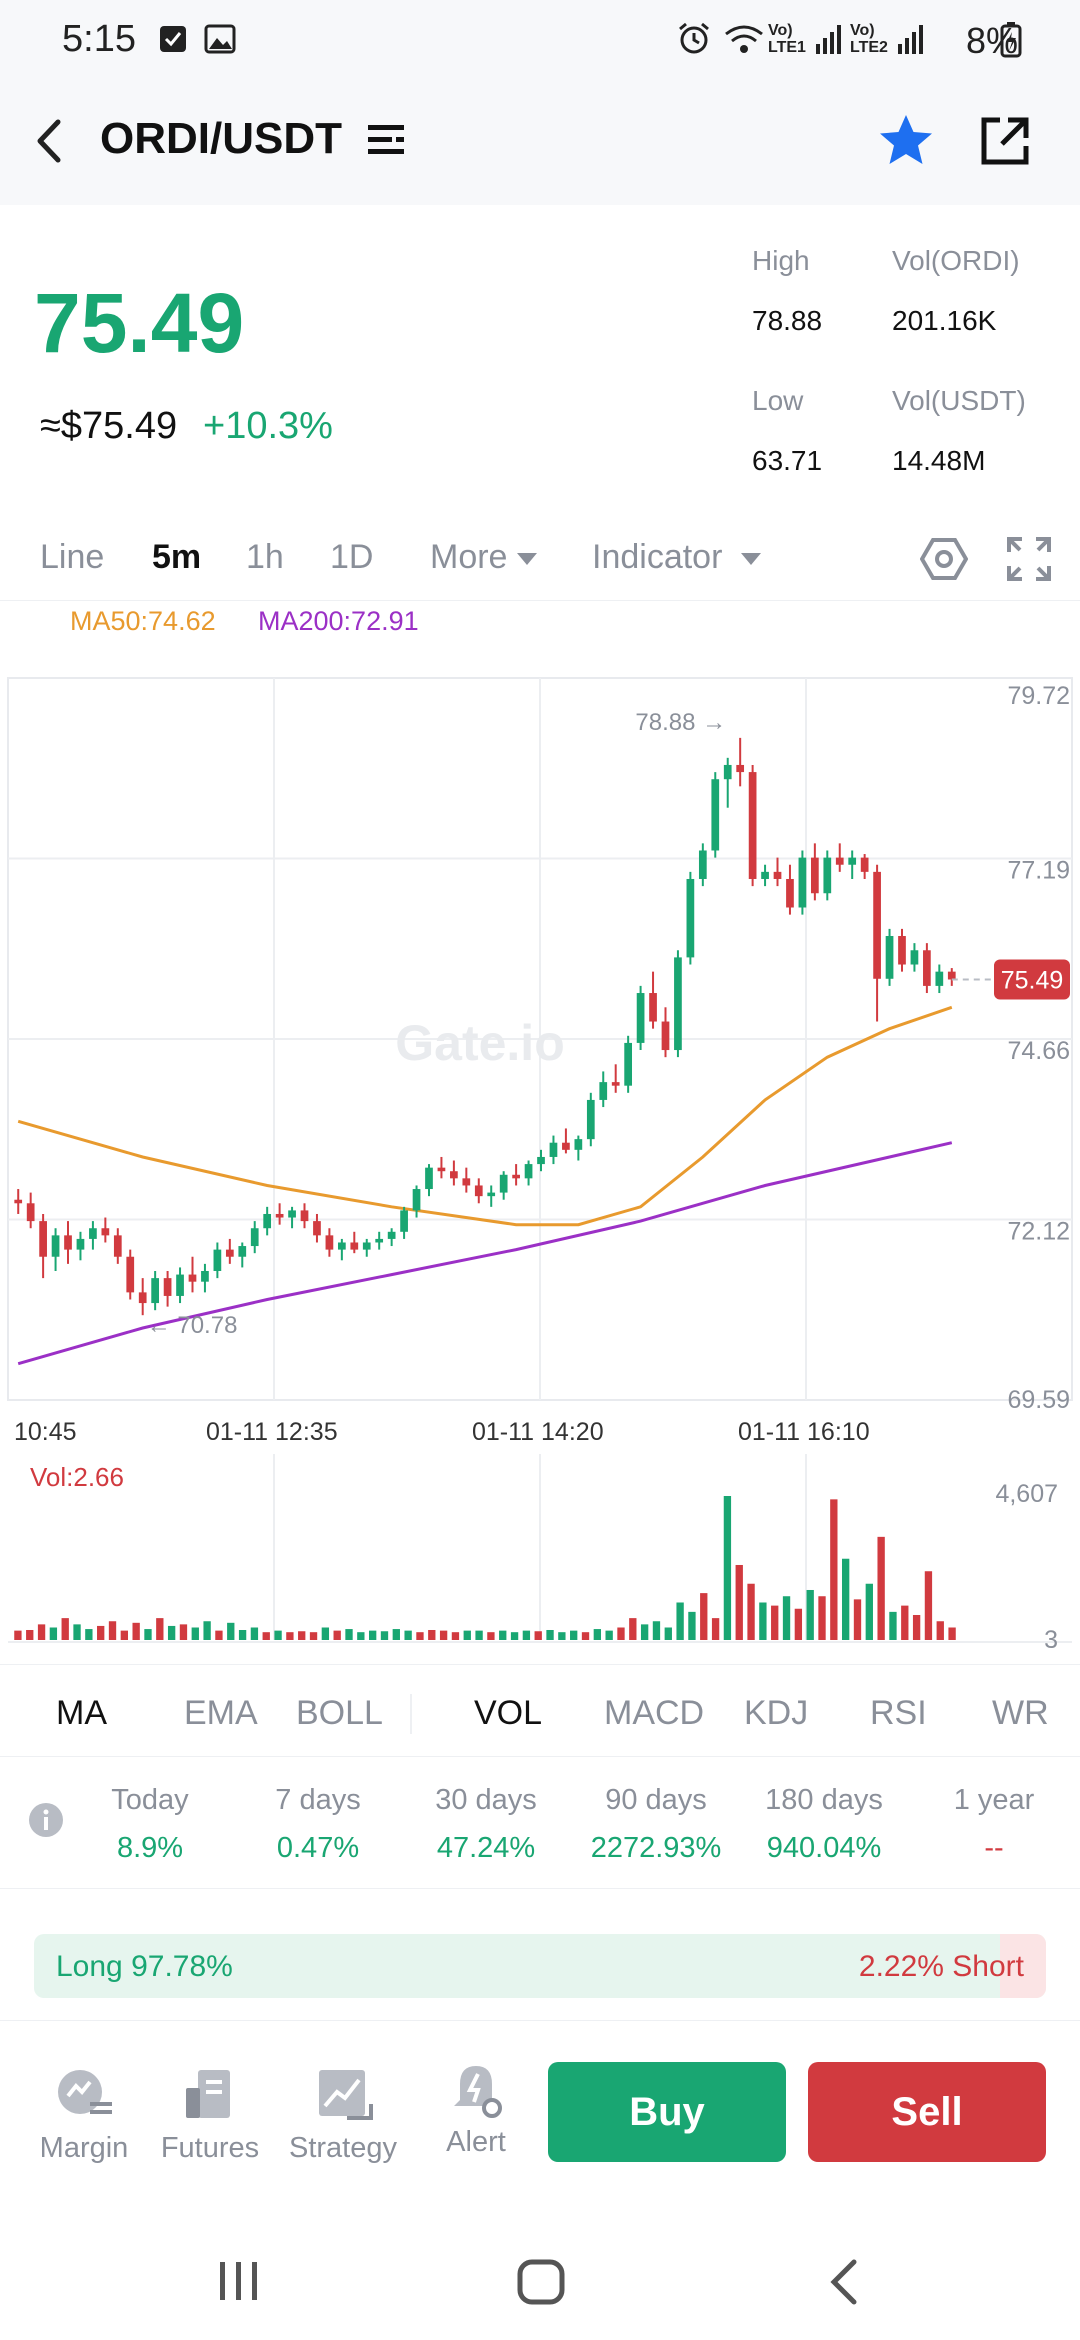 This screenshot has width=1080, height=2340. I want to click on info-icon, so click(46, 1820).